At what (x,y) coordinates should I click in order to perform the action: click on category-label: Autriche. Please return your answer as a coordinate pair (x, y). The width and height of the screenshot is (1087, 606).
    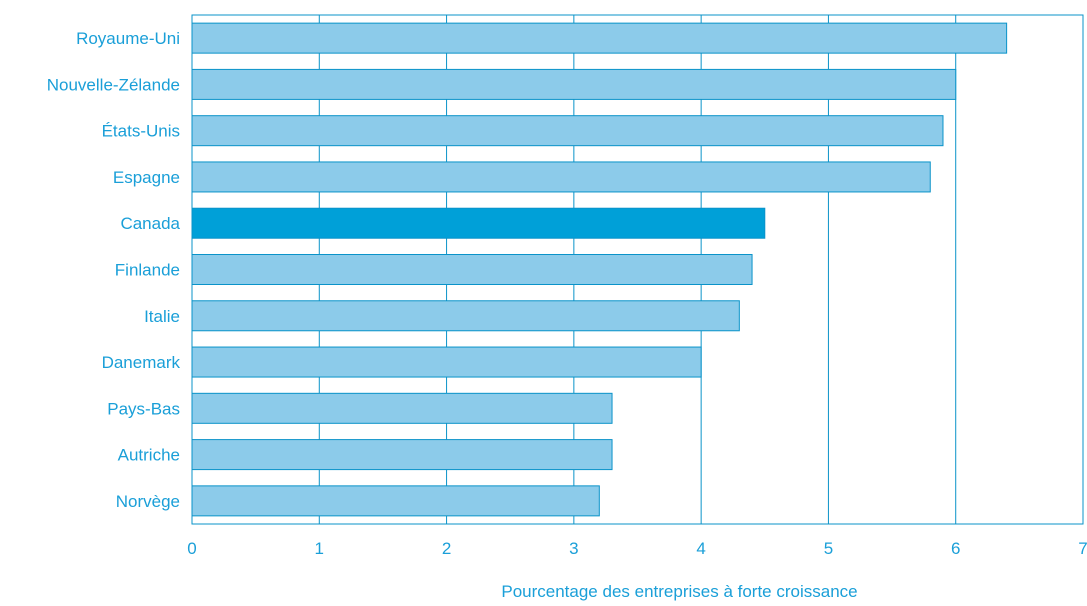
    Looking at the image, I should click on (149, 455).